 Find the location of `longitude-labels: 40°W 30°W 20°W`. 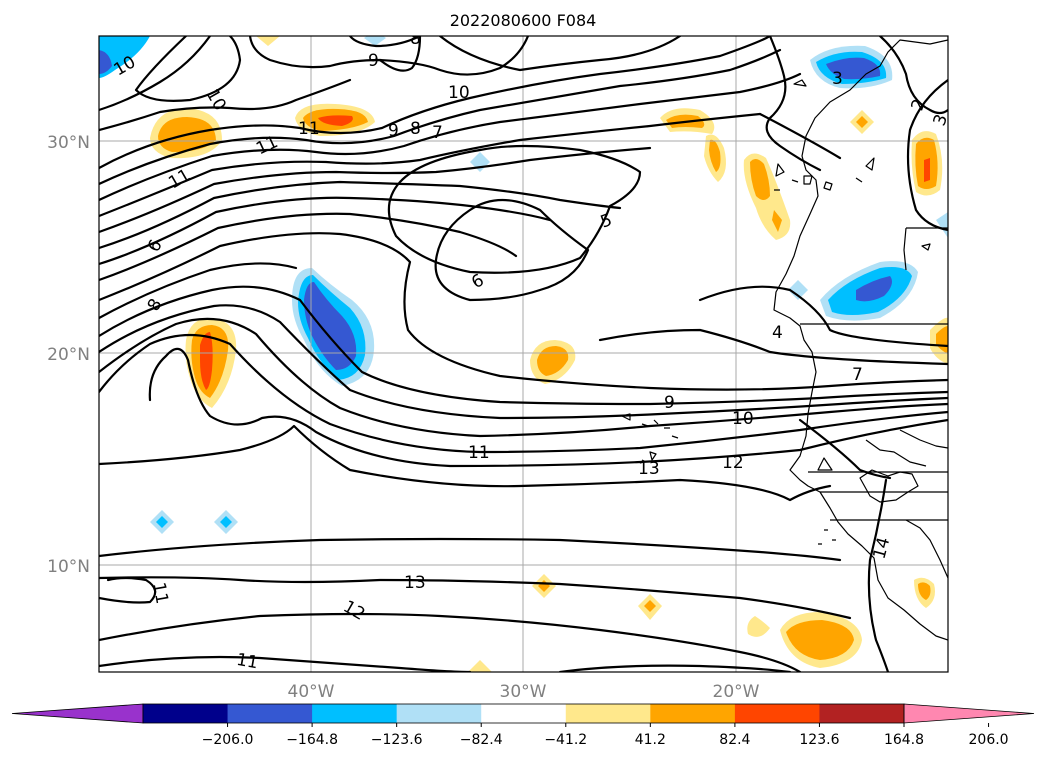

longitude-labels: 40°W 30°W 20°W is located at coordinates (524, 692).